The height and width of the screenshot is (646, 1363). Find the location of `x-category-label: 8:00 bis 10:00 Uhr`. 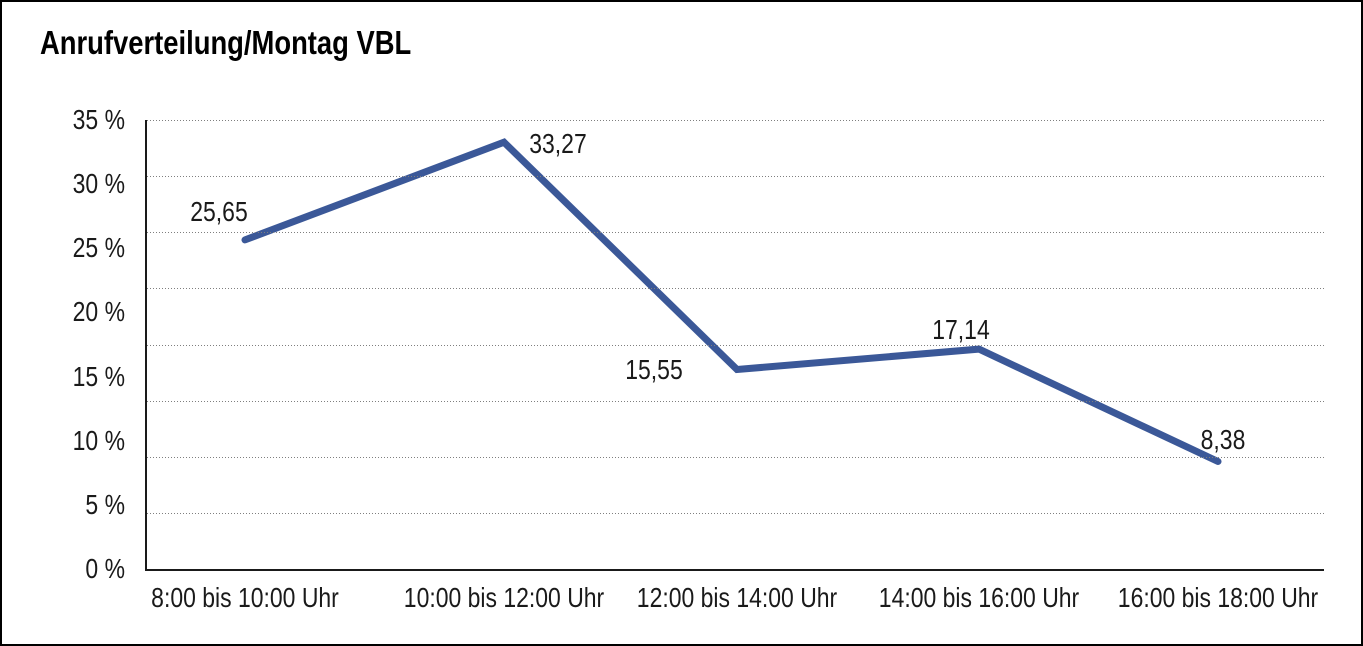

x-category-label: 8:00 bis 10:00 Uhr is located at coordinates (245, 597).